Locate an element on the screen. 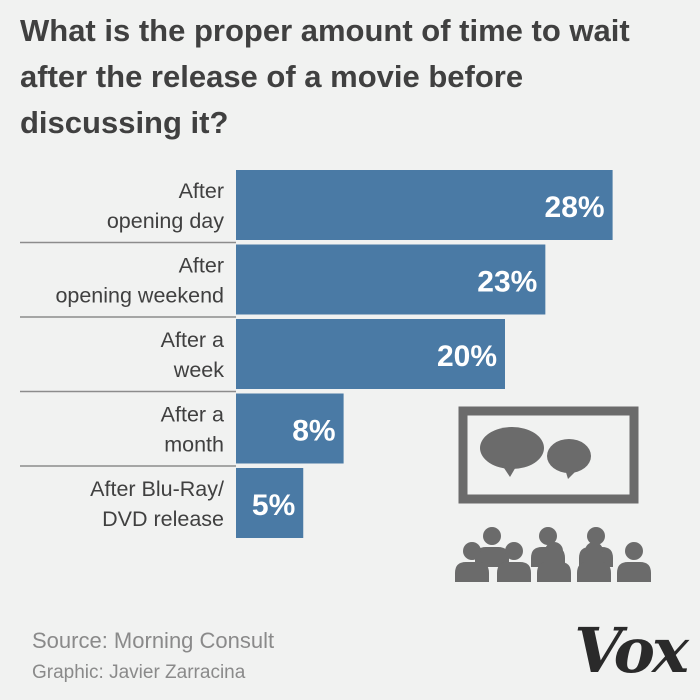 This screenshot has height=700, width=700. credit-text: Graphic: Javier Zarracina is located at coordinates (139, 672).